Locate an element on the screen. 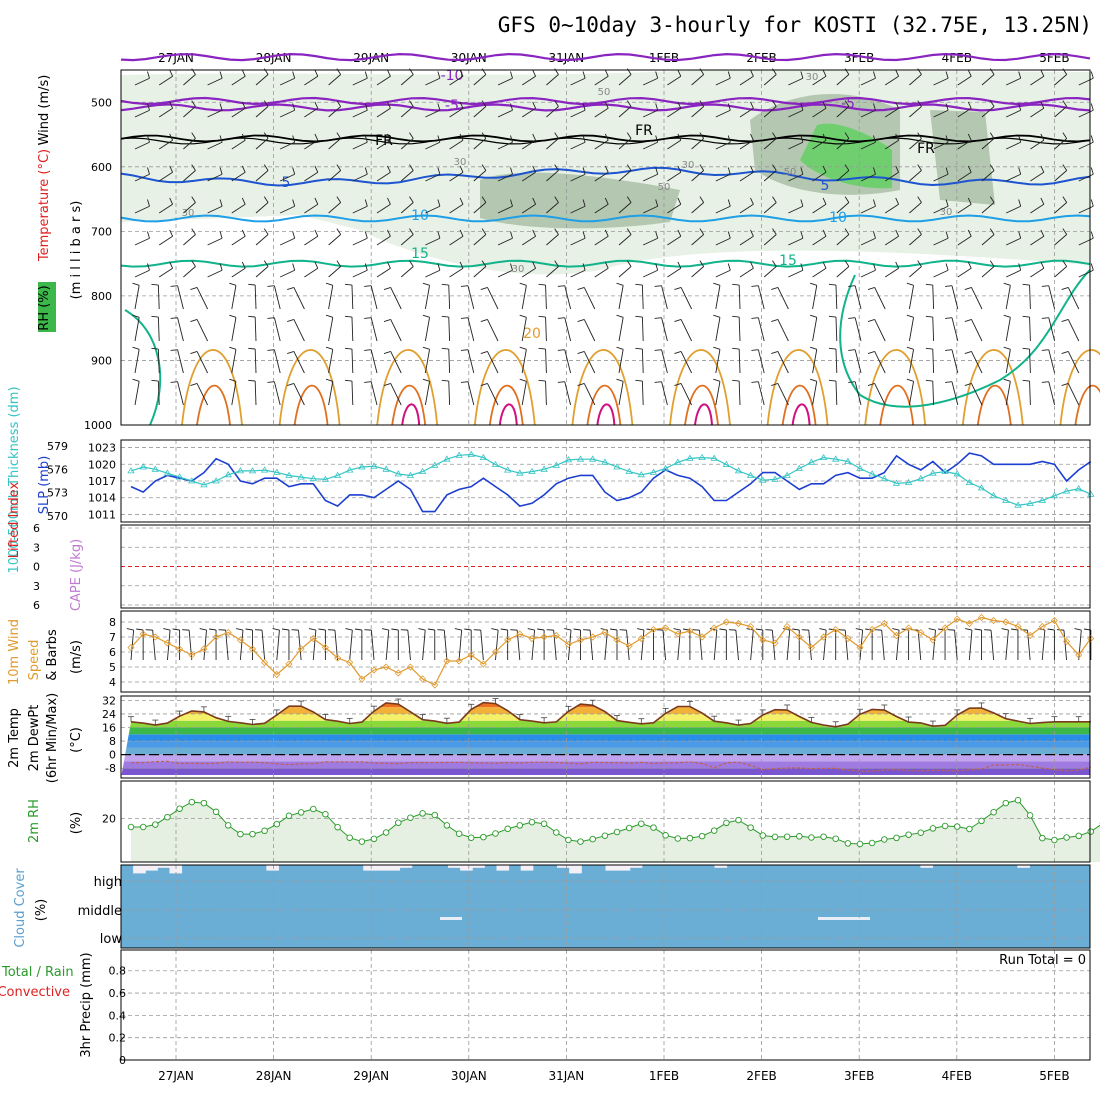 Image resolution: width=1100 pixels, height=1100 pixels. isotherm-label: FR is located at coordinates (926, 149).